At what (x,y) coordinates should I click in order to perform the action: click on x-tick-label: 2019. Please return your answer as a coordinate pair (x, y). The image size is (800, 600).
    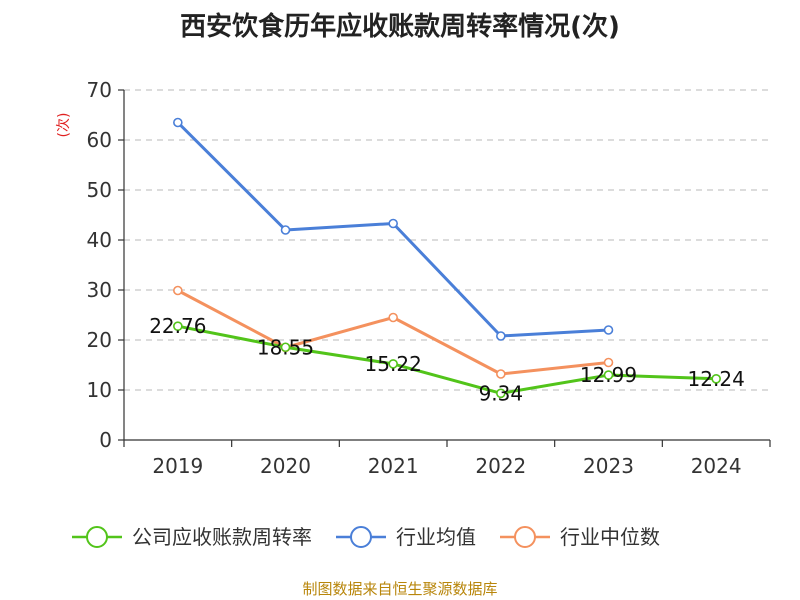
    Looking at the image, I should click on (177, 466).